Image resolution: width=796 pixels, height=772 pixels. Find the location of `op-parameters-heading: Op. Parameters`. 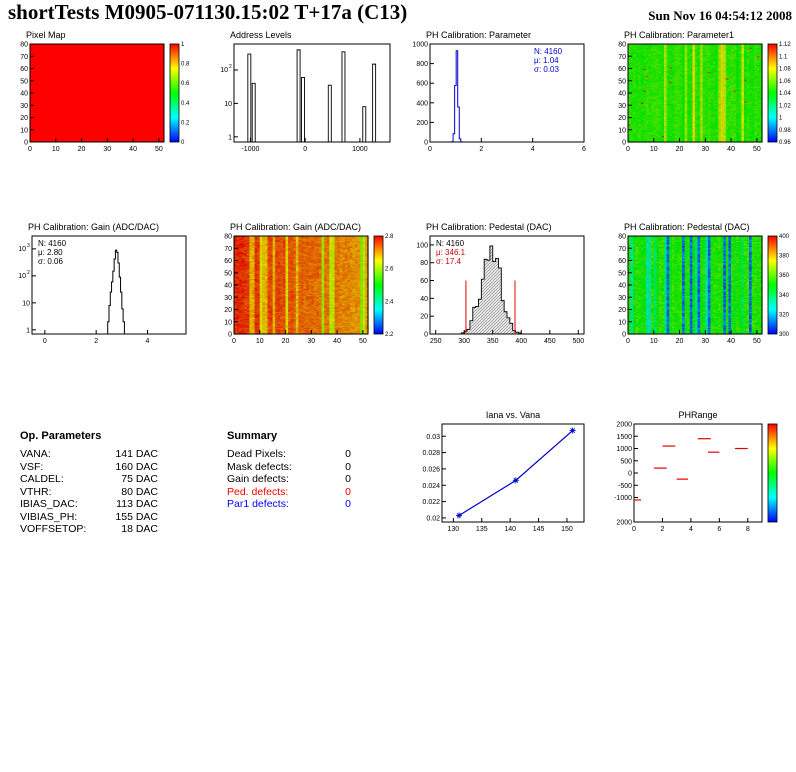

op-parameters-heading: Op. Parameters is located at coordinates (61, 436).